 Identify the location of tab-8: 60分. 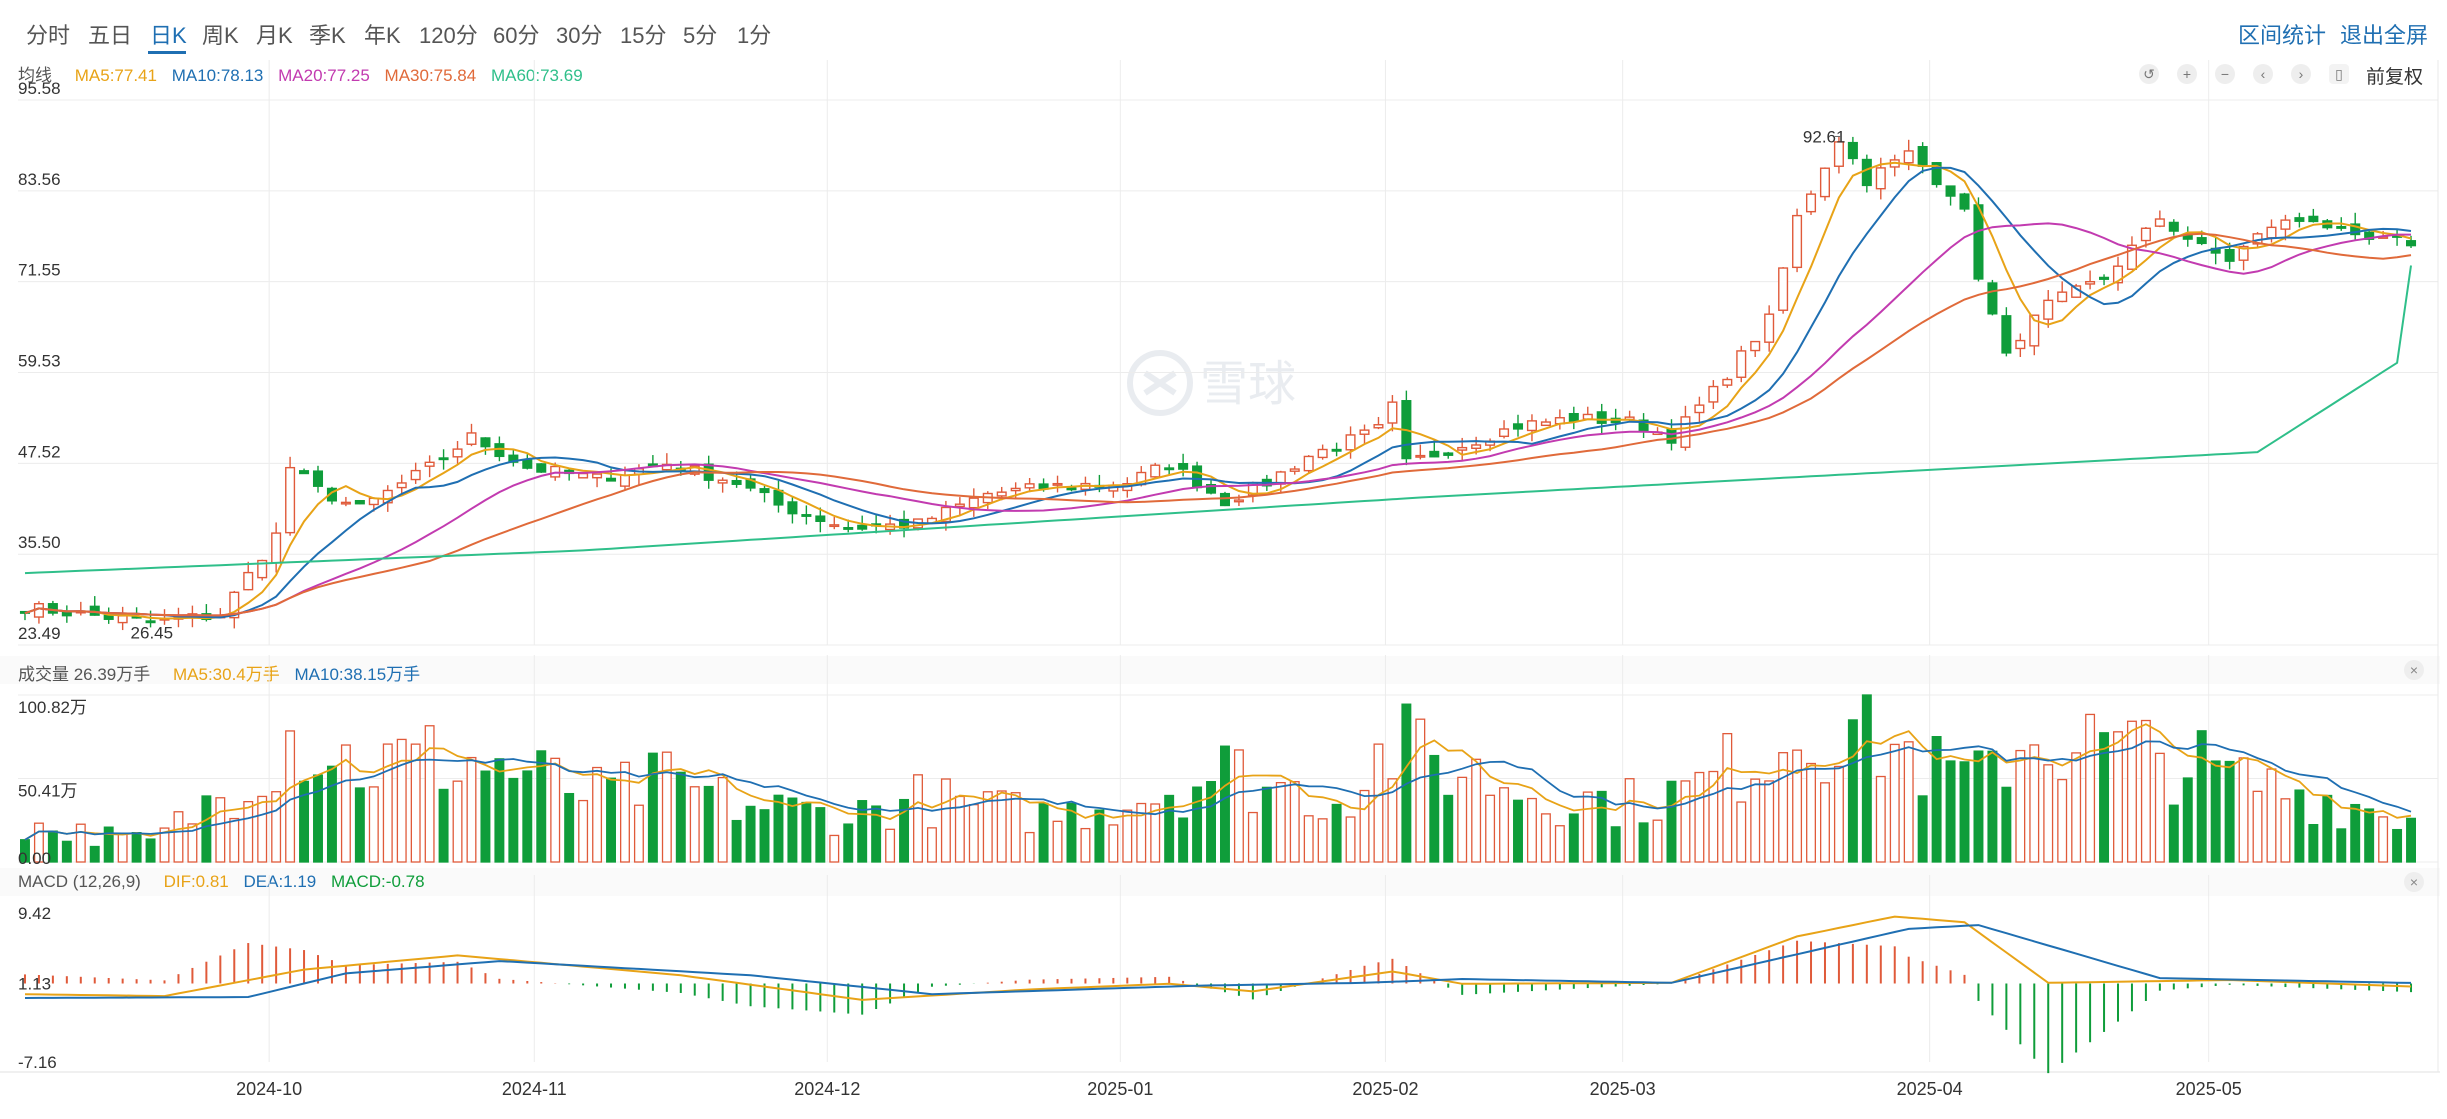
(516, 35).